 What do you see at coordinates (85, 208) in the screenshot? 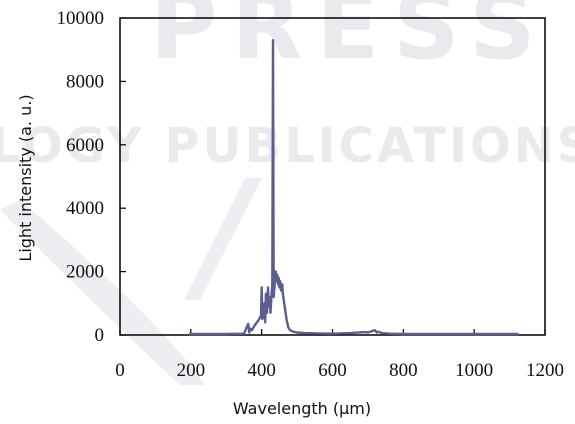
I see `y-tick-label: 4000` at bounding box center [85, 208].